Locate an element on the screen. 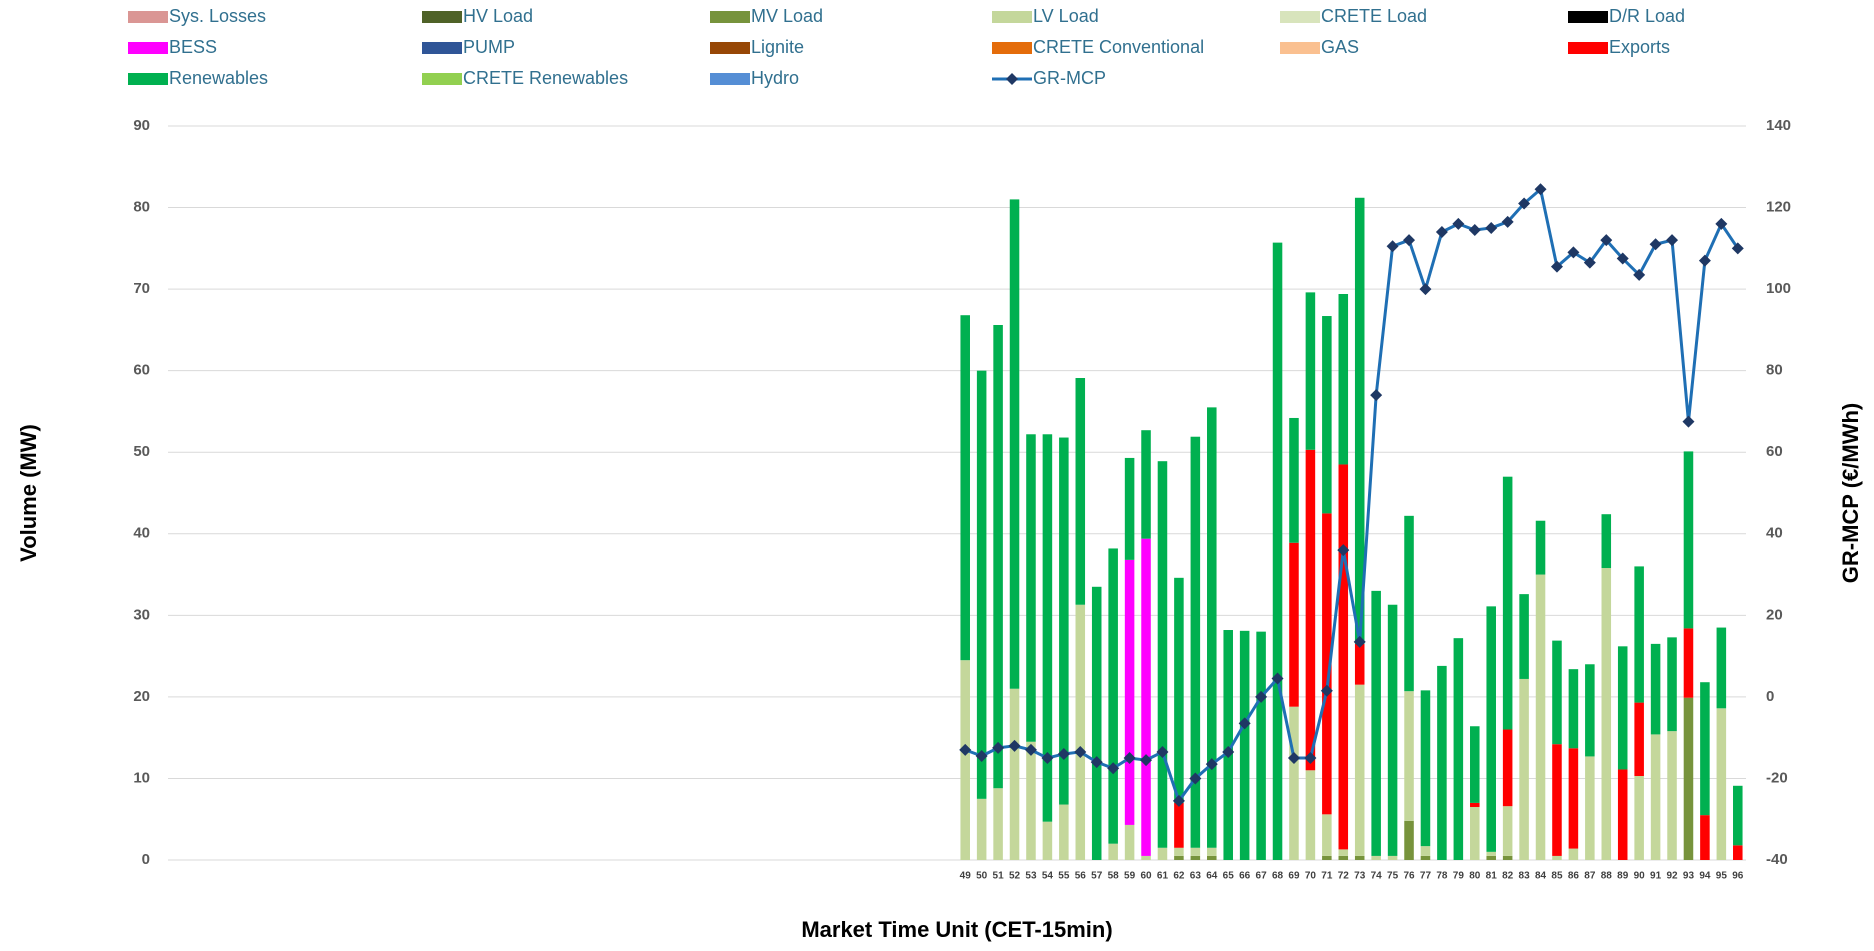  x-tick-label: 64 is located at coordinates (1212, 876).